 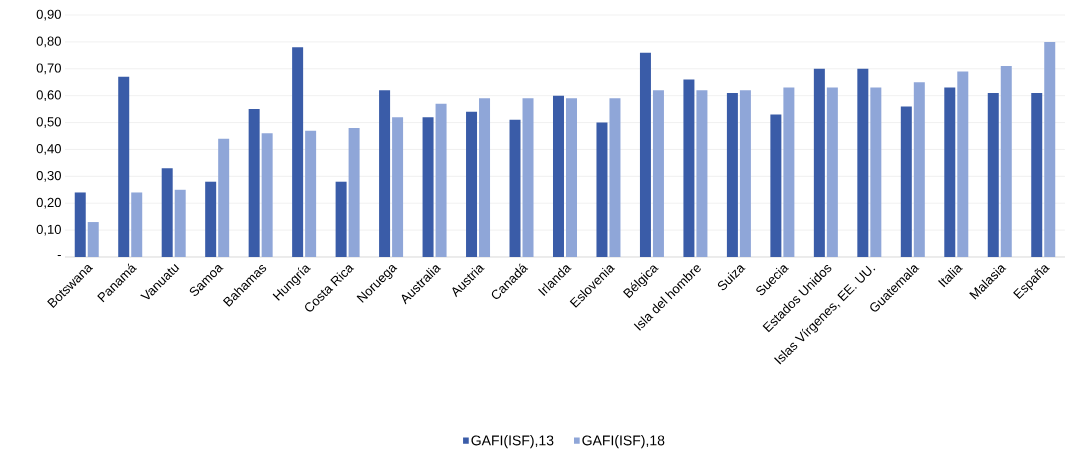 What do you see at coordinates (59, 256) in the screenshot?
I see `y-tick-label: -` at bounding box center [59, 256].